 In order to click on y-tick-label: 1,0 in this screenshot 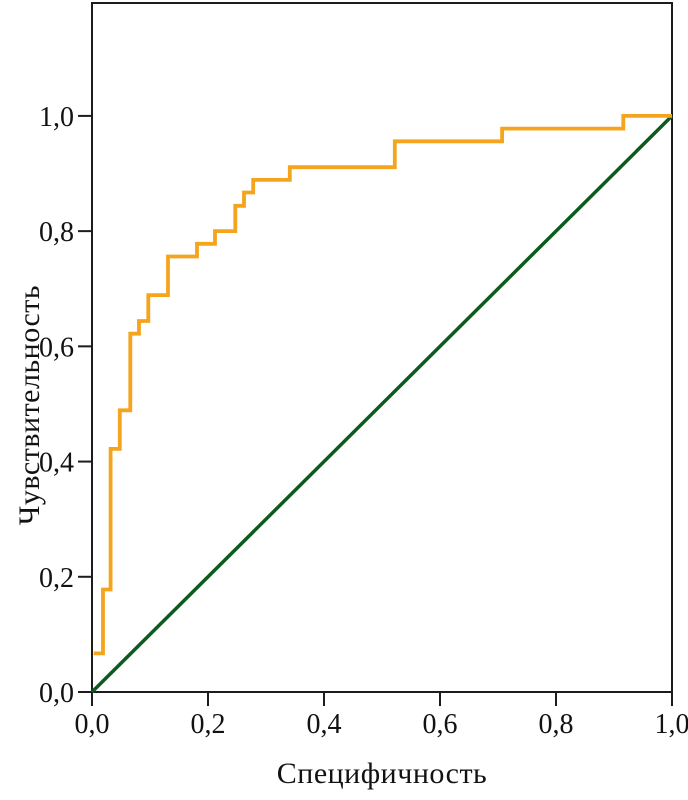, I will do `click(56, 117)`.